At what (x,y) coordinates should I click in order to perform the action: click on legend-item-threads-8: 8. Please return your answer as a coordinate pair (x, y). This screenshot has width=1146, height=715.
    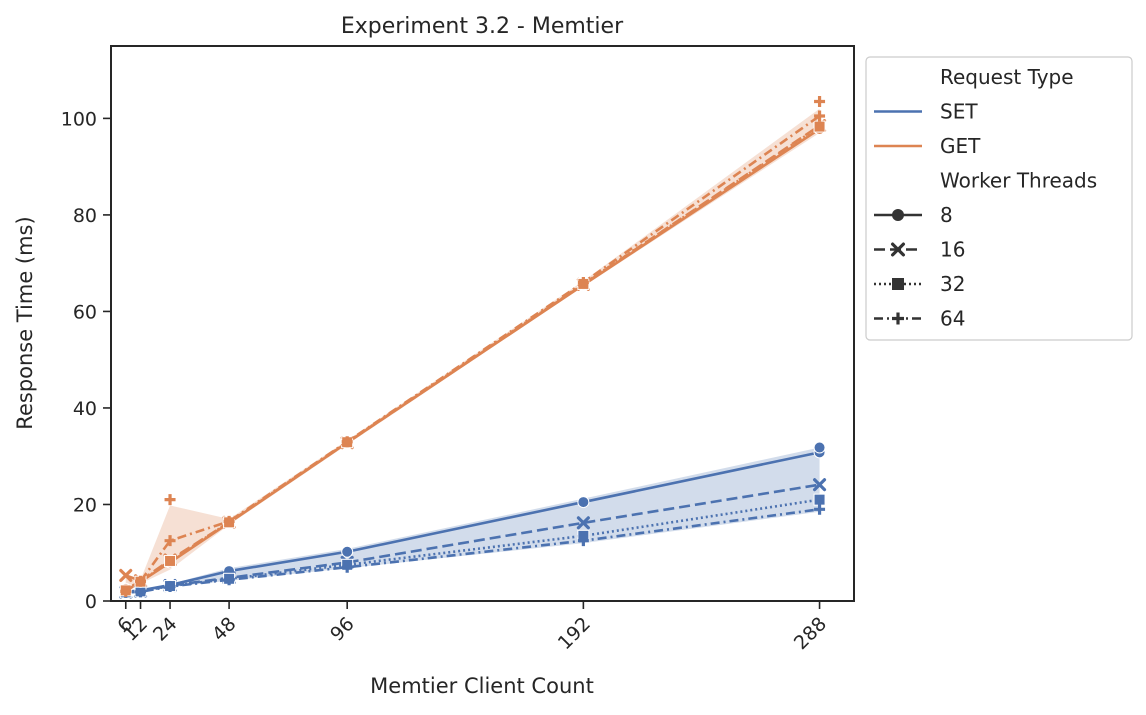
    Looking at the image, I should click on (913, 215).